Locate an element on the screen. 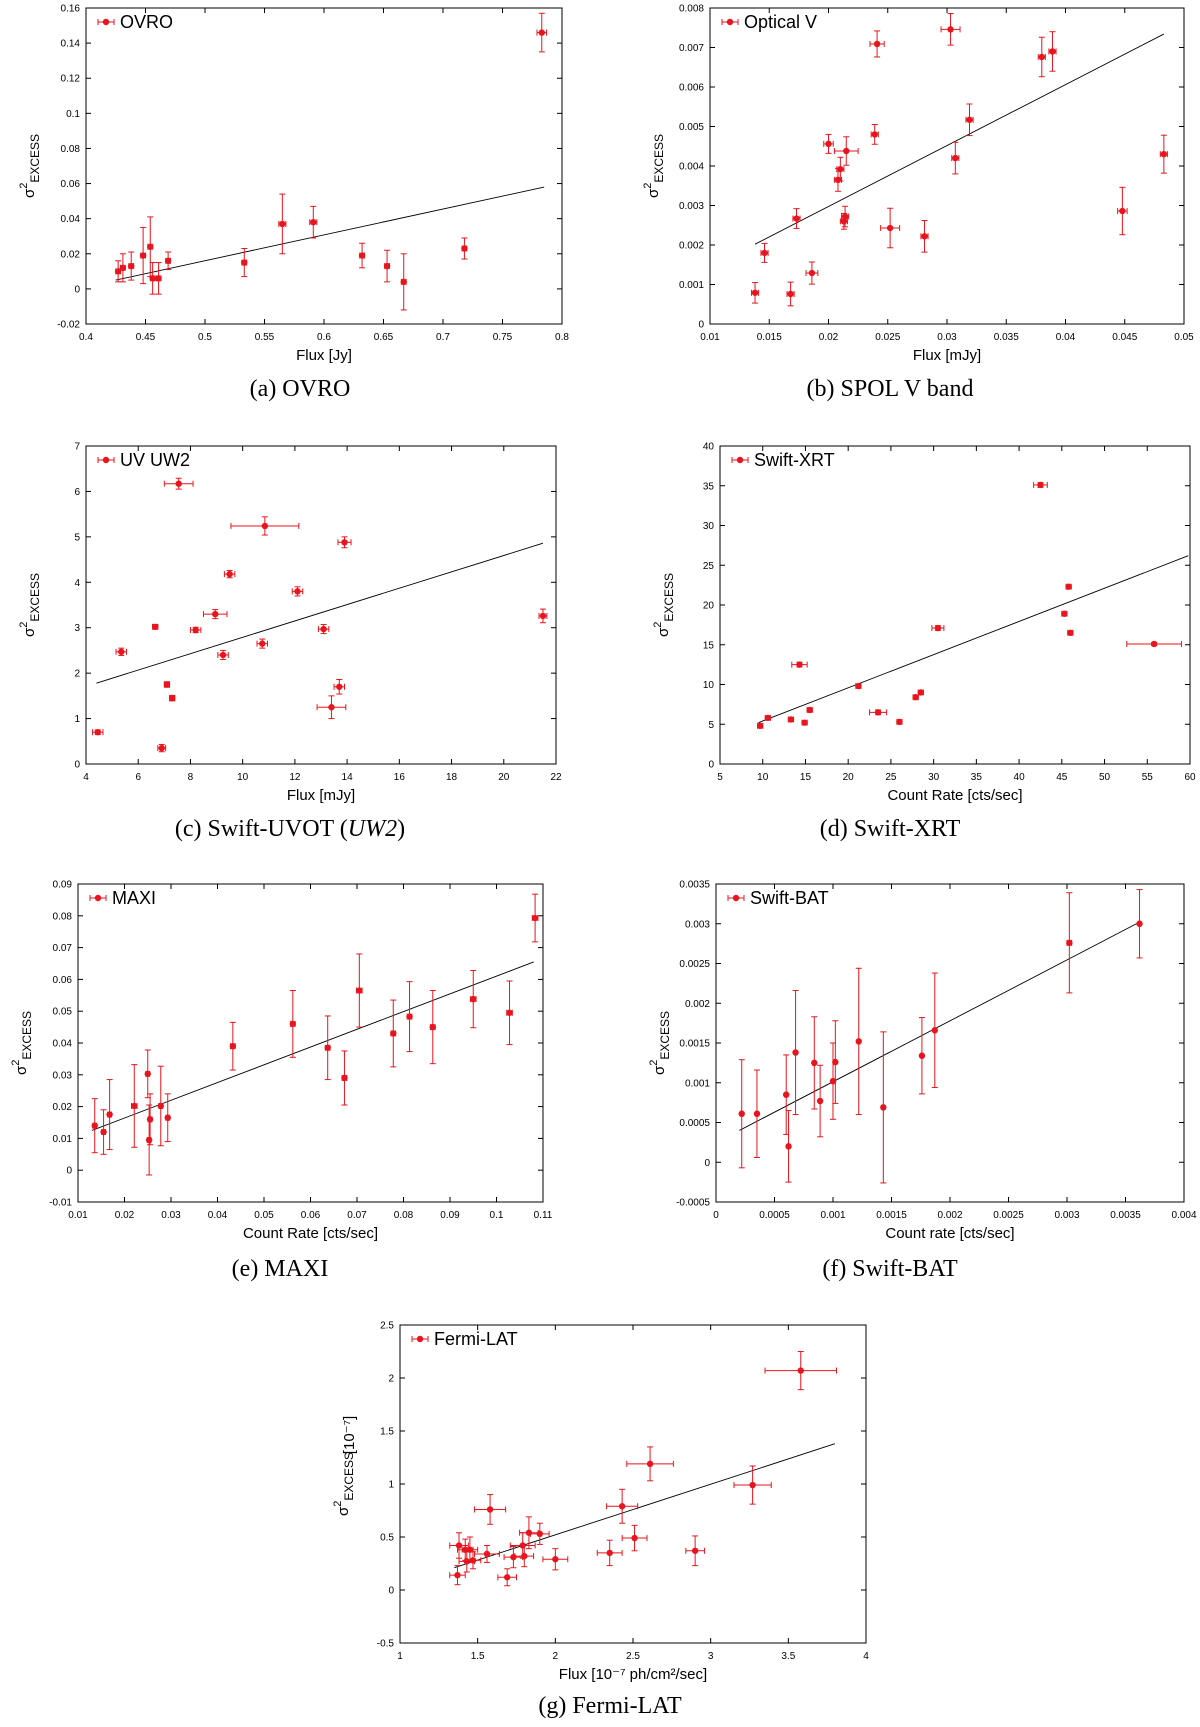  y-axis-label-text: σ2EXCESS is located at coordinates (22, 1043).